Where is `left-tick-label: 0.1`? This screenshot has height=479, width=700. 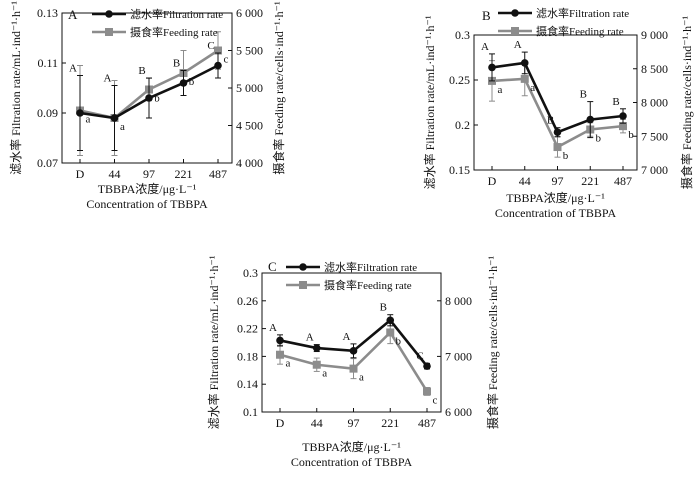 left-tick-label: 0.1 is located at coordinates (250, 412).